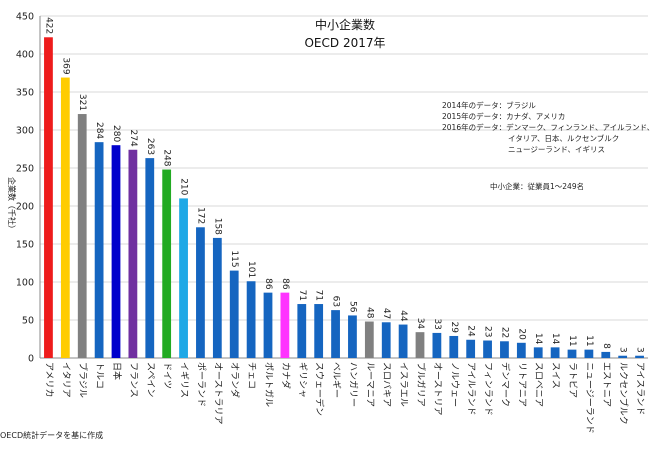  Describe the element at coordinates (555, 375) in the screenshot. I see `category-label: スイス` at that location.